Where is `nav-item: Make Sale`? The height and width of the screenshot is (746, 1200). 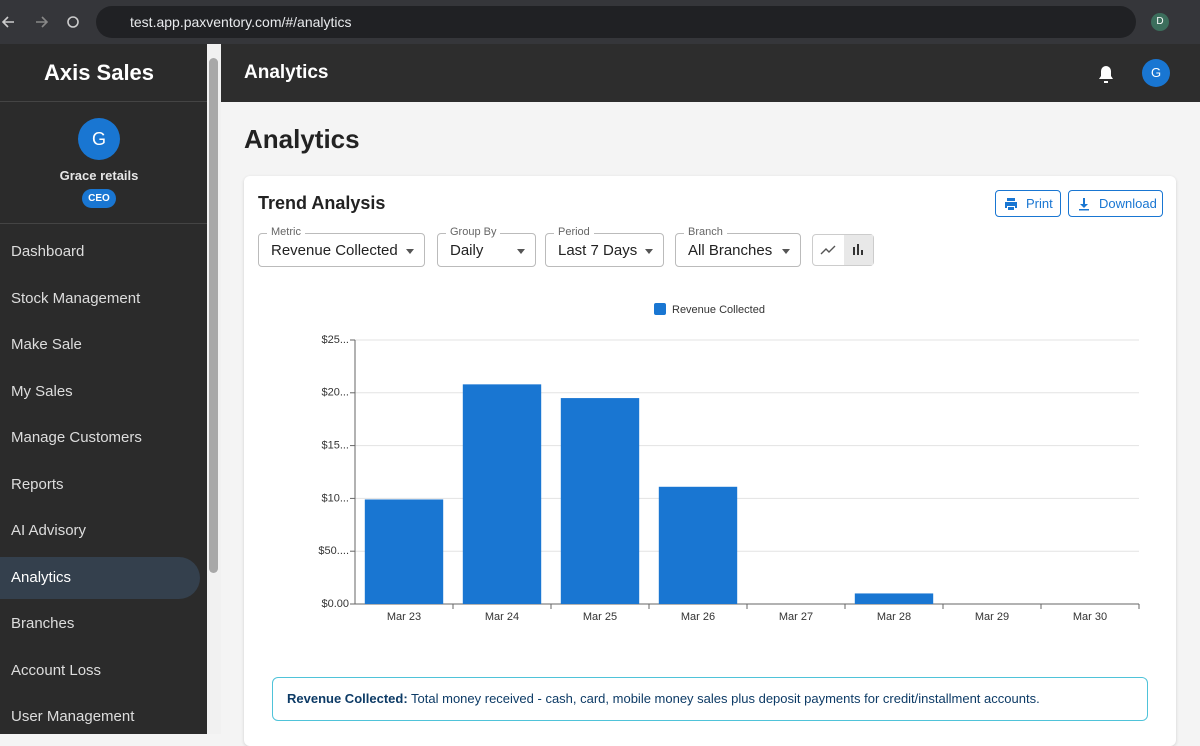 nav-item: Make Sale is located at coordinates (46, 344).